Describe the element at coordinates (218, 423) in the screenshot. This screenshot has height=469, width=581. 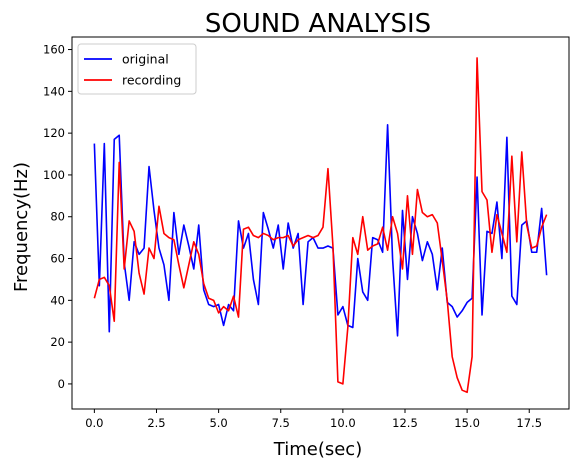
I see `x-tick-label: 5.0` at that location.